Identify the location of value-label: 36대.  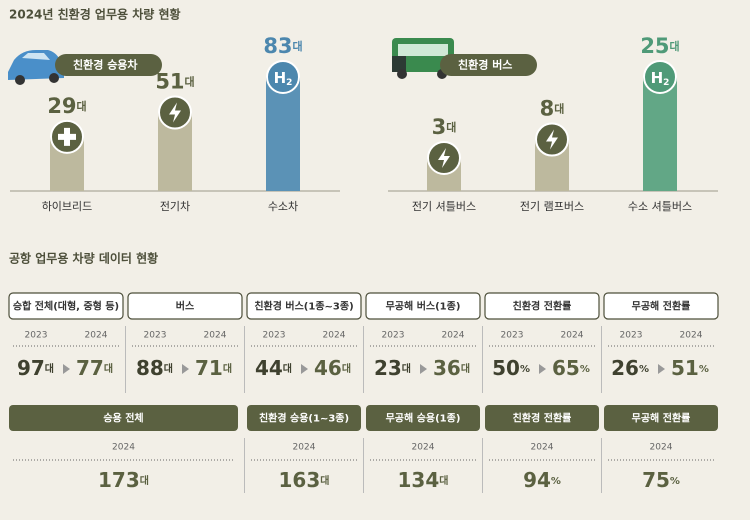
(451, 368).